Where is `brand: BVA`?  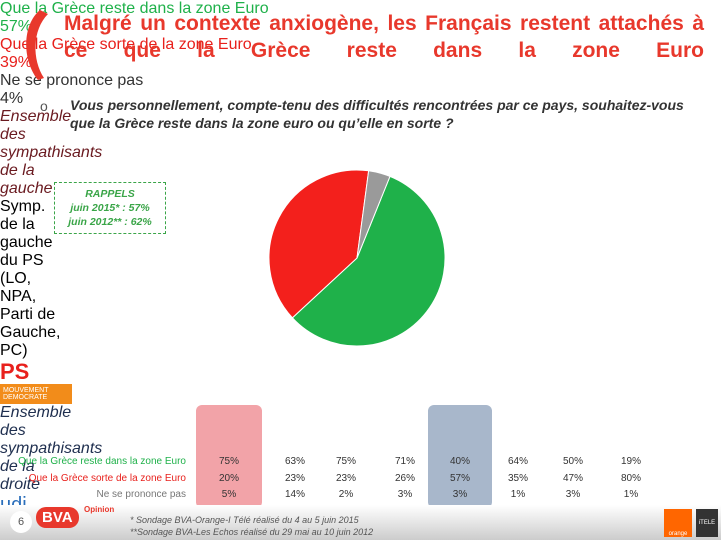 brand: BVA is located at coordinates (57, 517).